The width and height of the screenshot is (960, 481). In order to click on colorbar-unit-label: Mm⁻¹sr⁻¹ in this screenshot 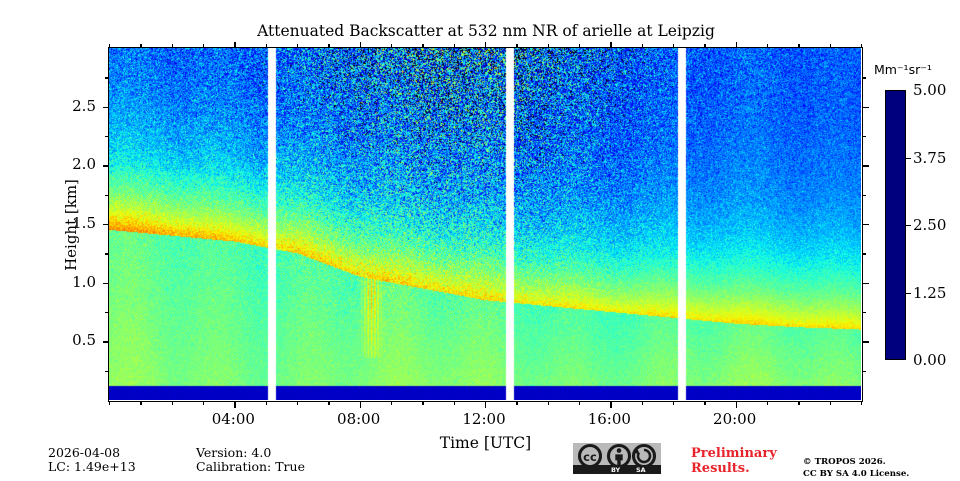, I will do `click(903, 69)`.